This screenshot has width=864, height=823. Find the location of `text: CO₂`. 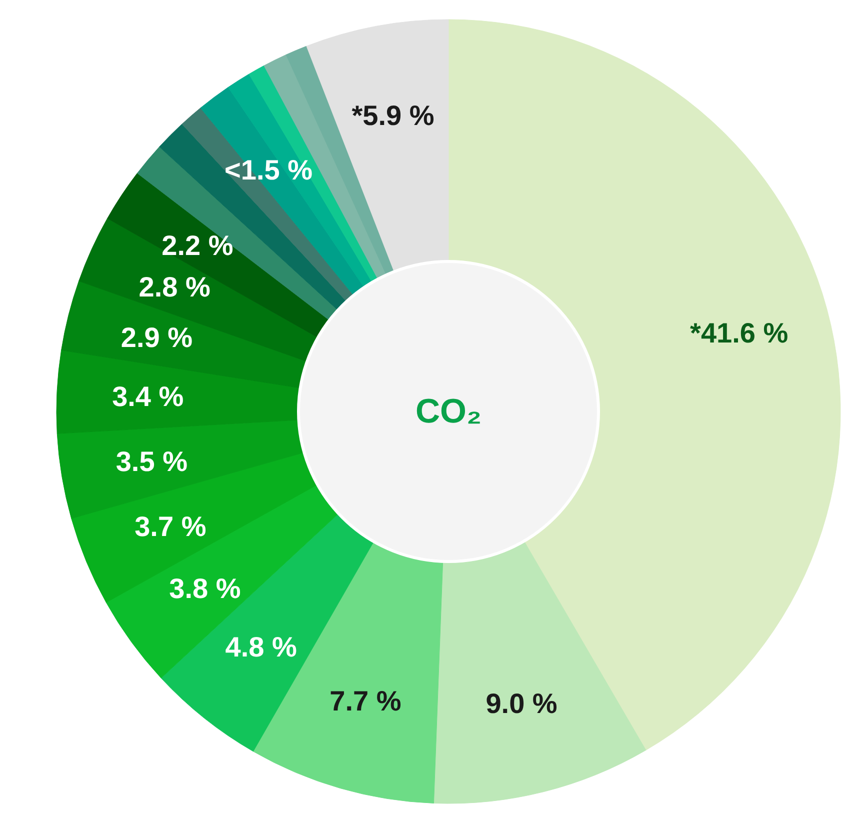

text: CO₂ is located at coordinates (448, 411).